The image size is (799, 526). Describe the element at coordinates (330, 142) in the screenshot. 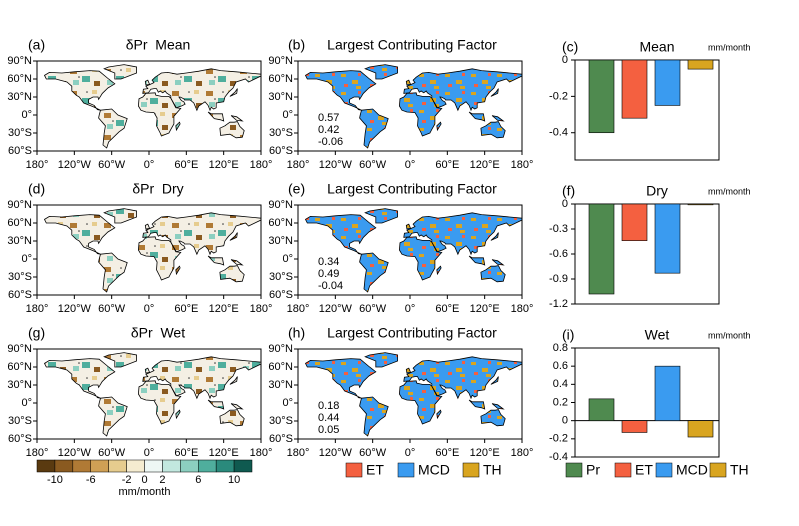

I see `factor-value: -0.06` at that location.